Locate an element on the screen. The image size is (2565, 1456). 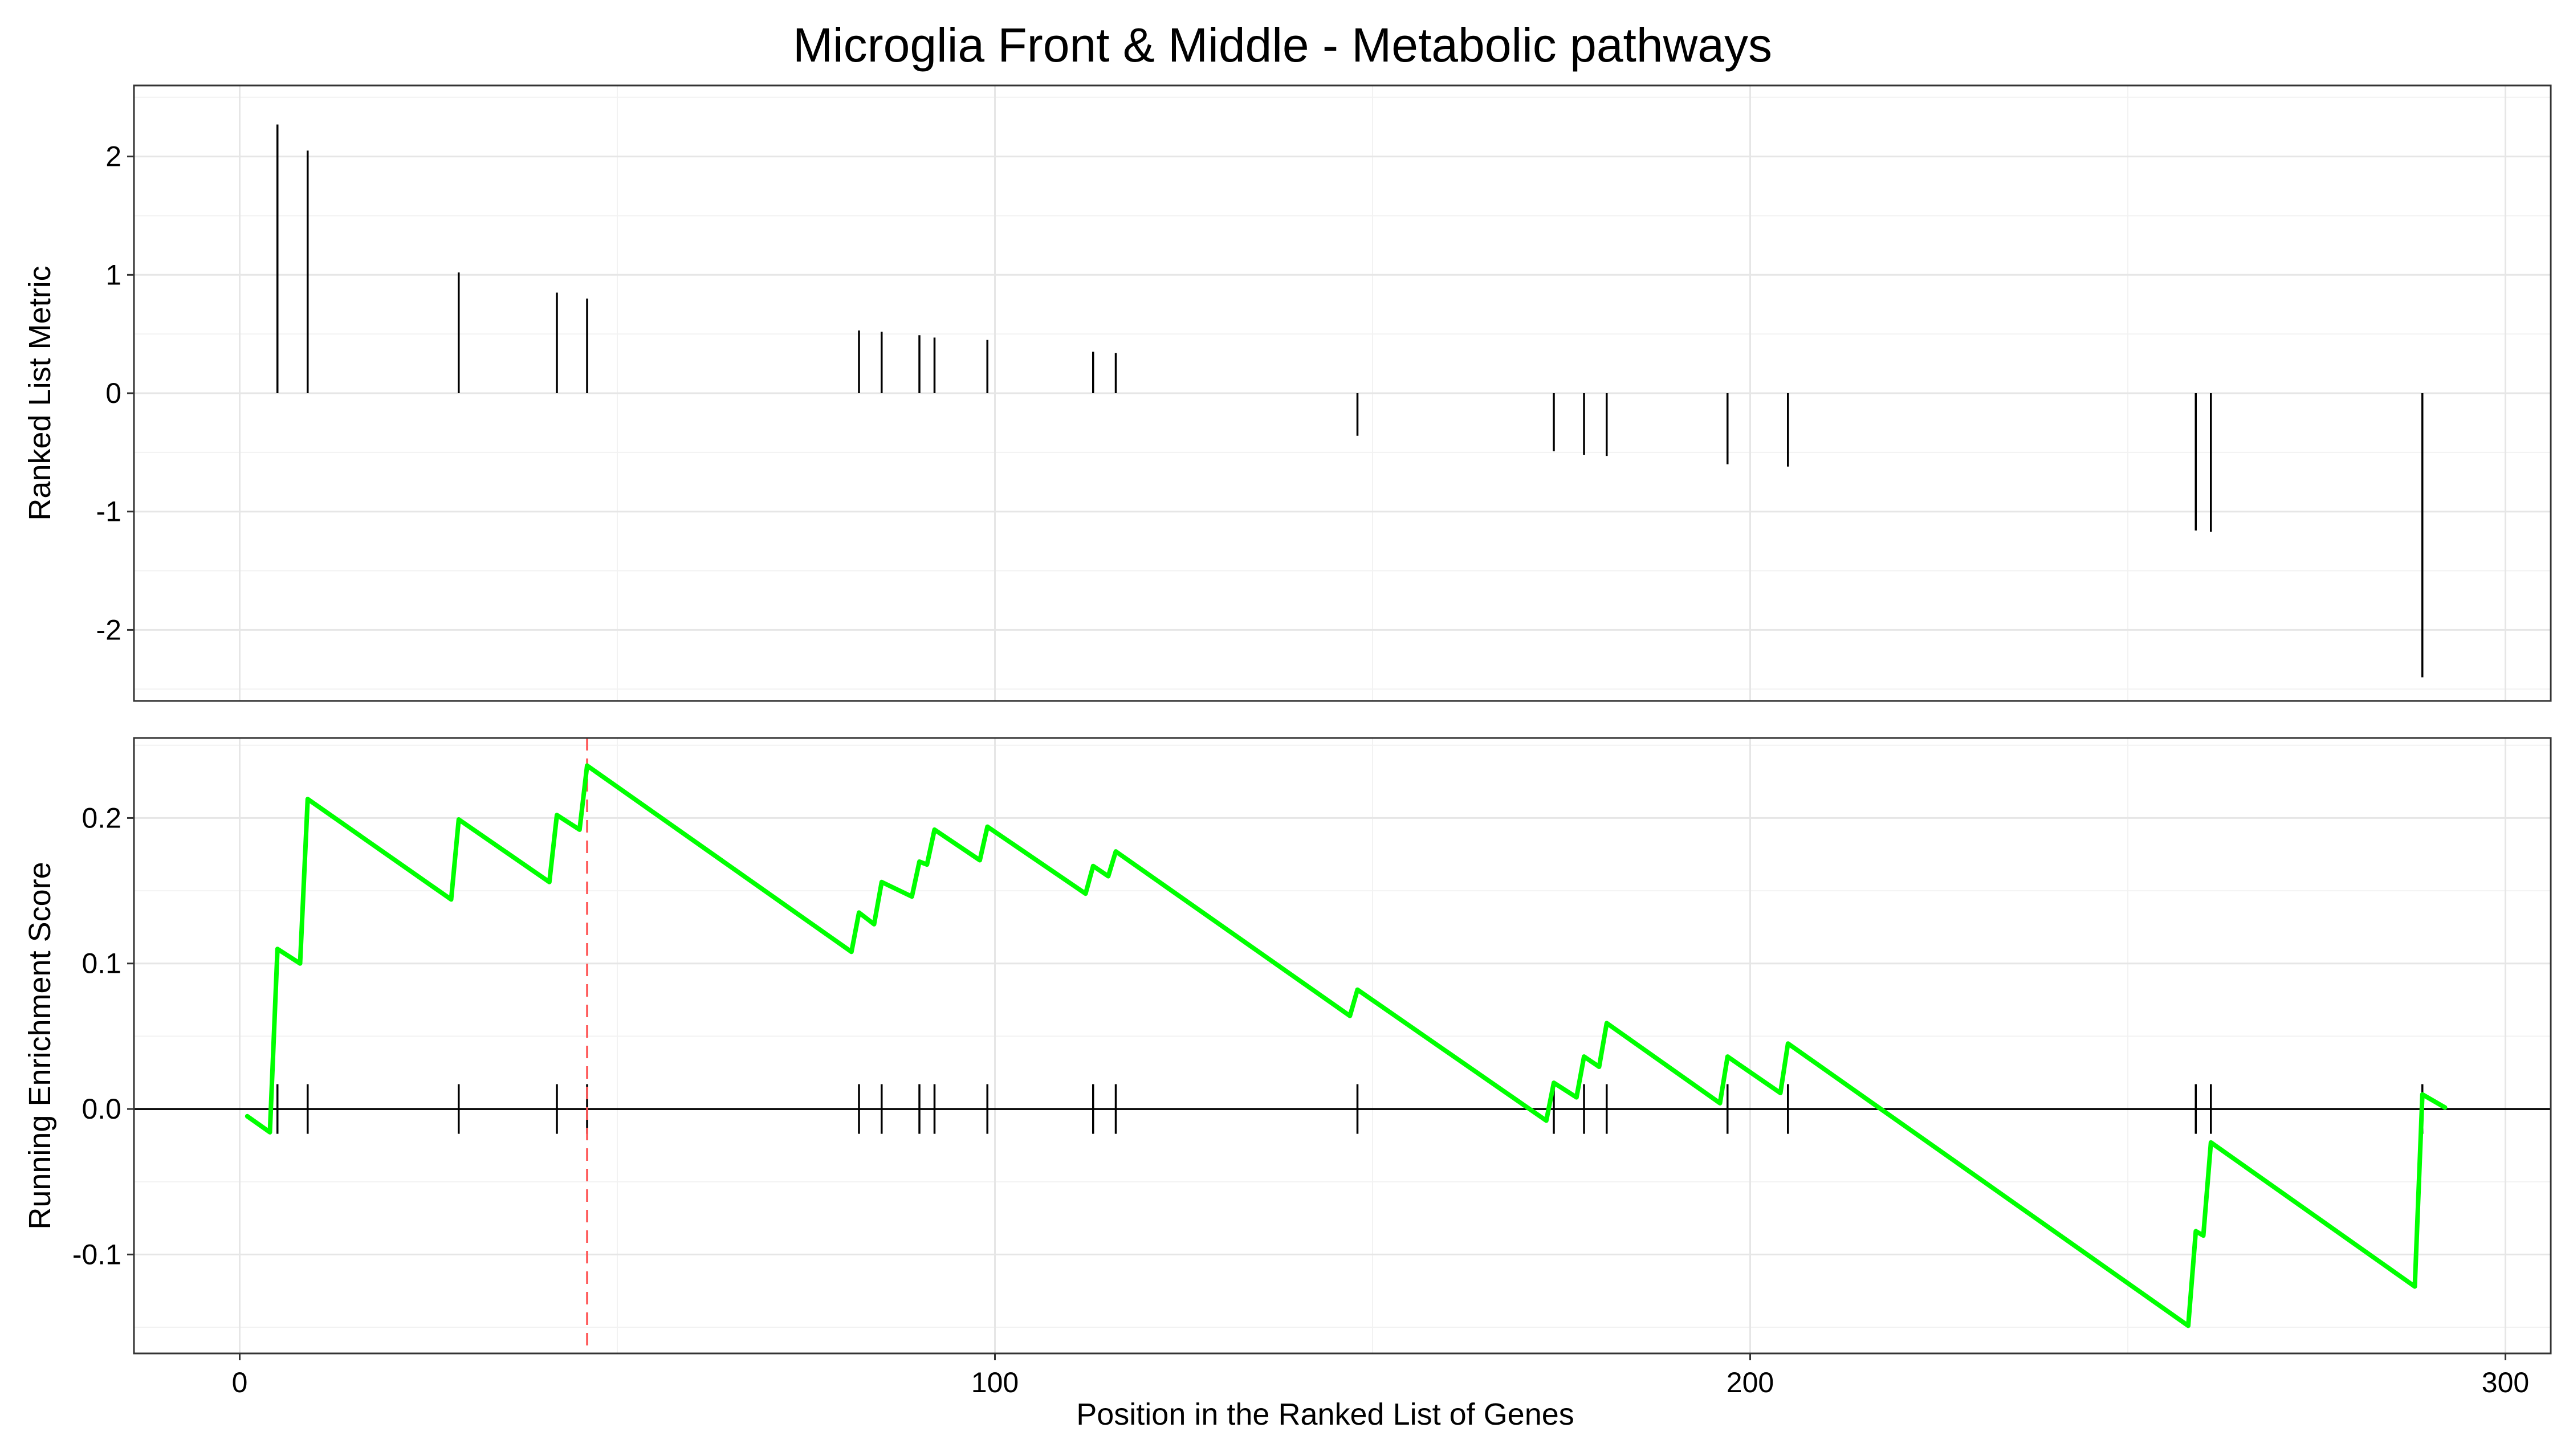
y-tick-label: 1 is located at coordinates (113, 275).